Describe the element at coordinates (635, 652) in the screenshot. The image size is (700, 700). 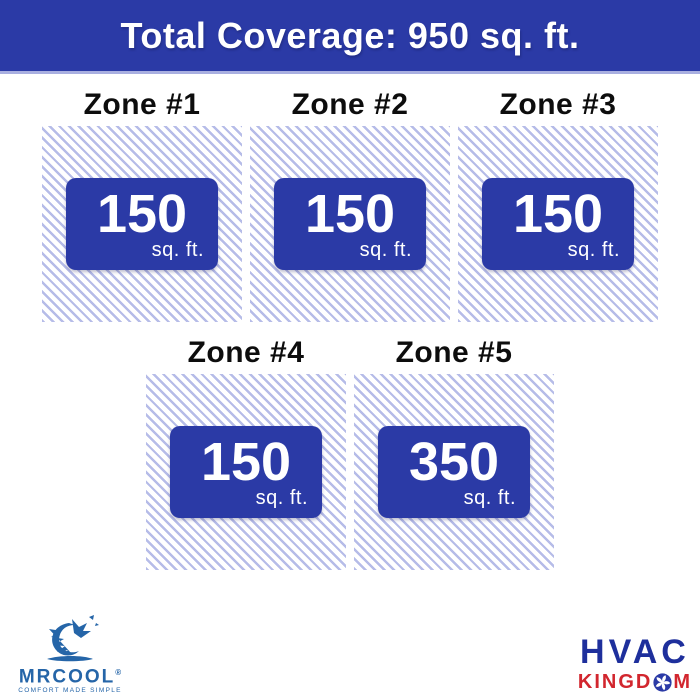
I see `hvac-wordmark: HVAC` at that location.